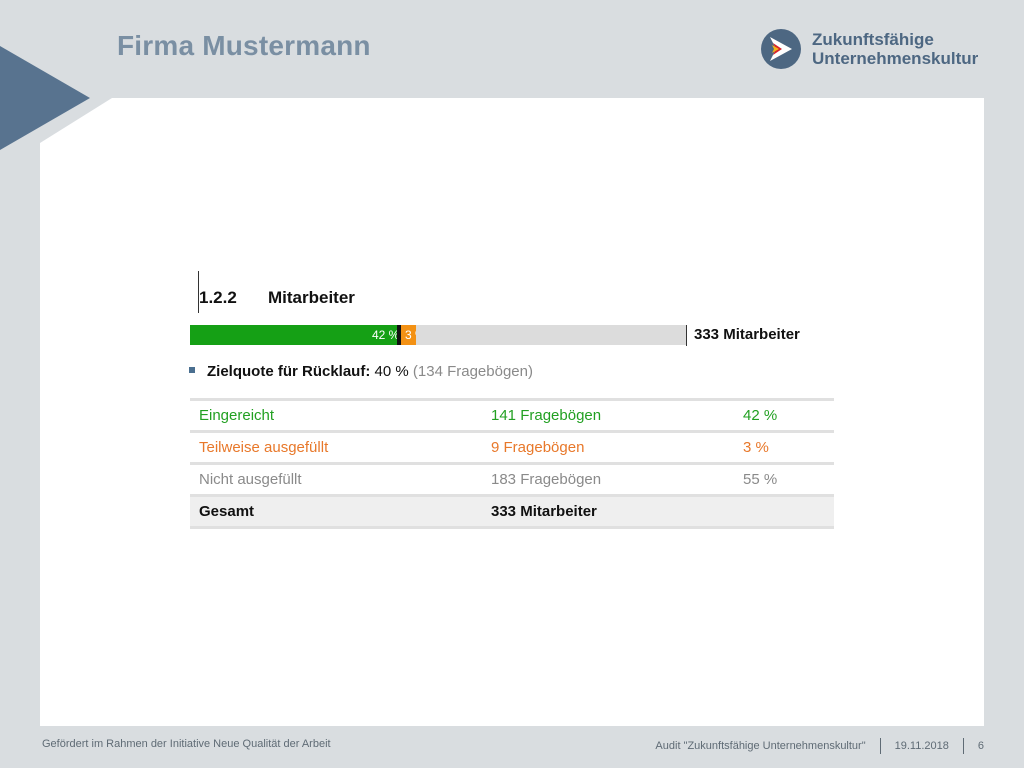  What do you see at coordinates (244, 45) in the screenshot?
I see `page-title: Firma Mustermann` at bounding box center [244, 45].